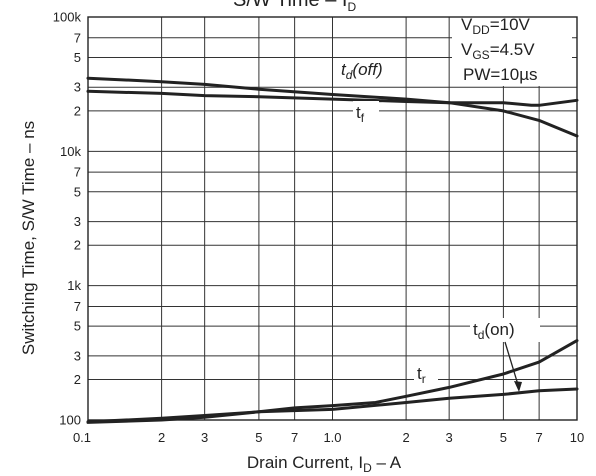 The width and height of the screenshot is (596, 476). What do you see at coordinates (421, 375) in the screenshot?
I see `label-tr: tr` at bounding box center [421, 375].